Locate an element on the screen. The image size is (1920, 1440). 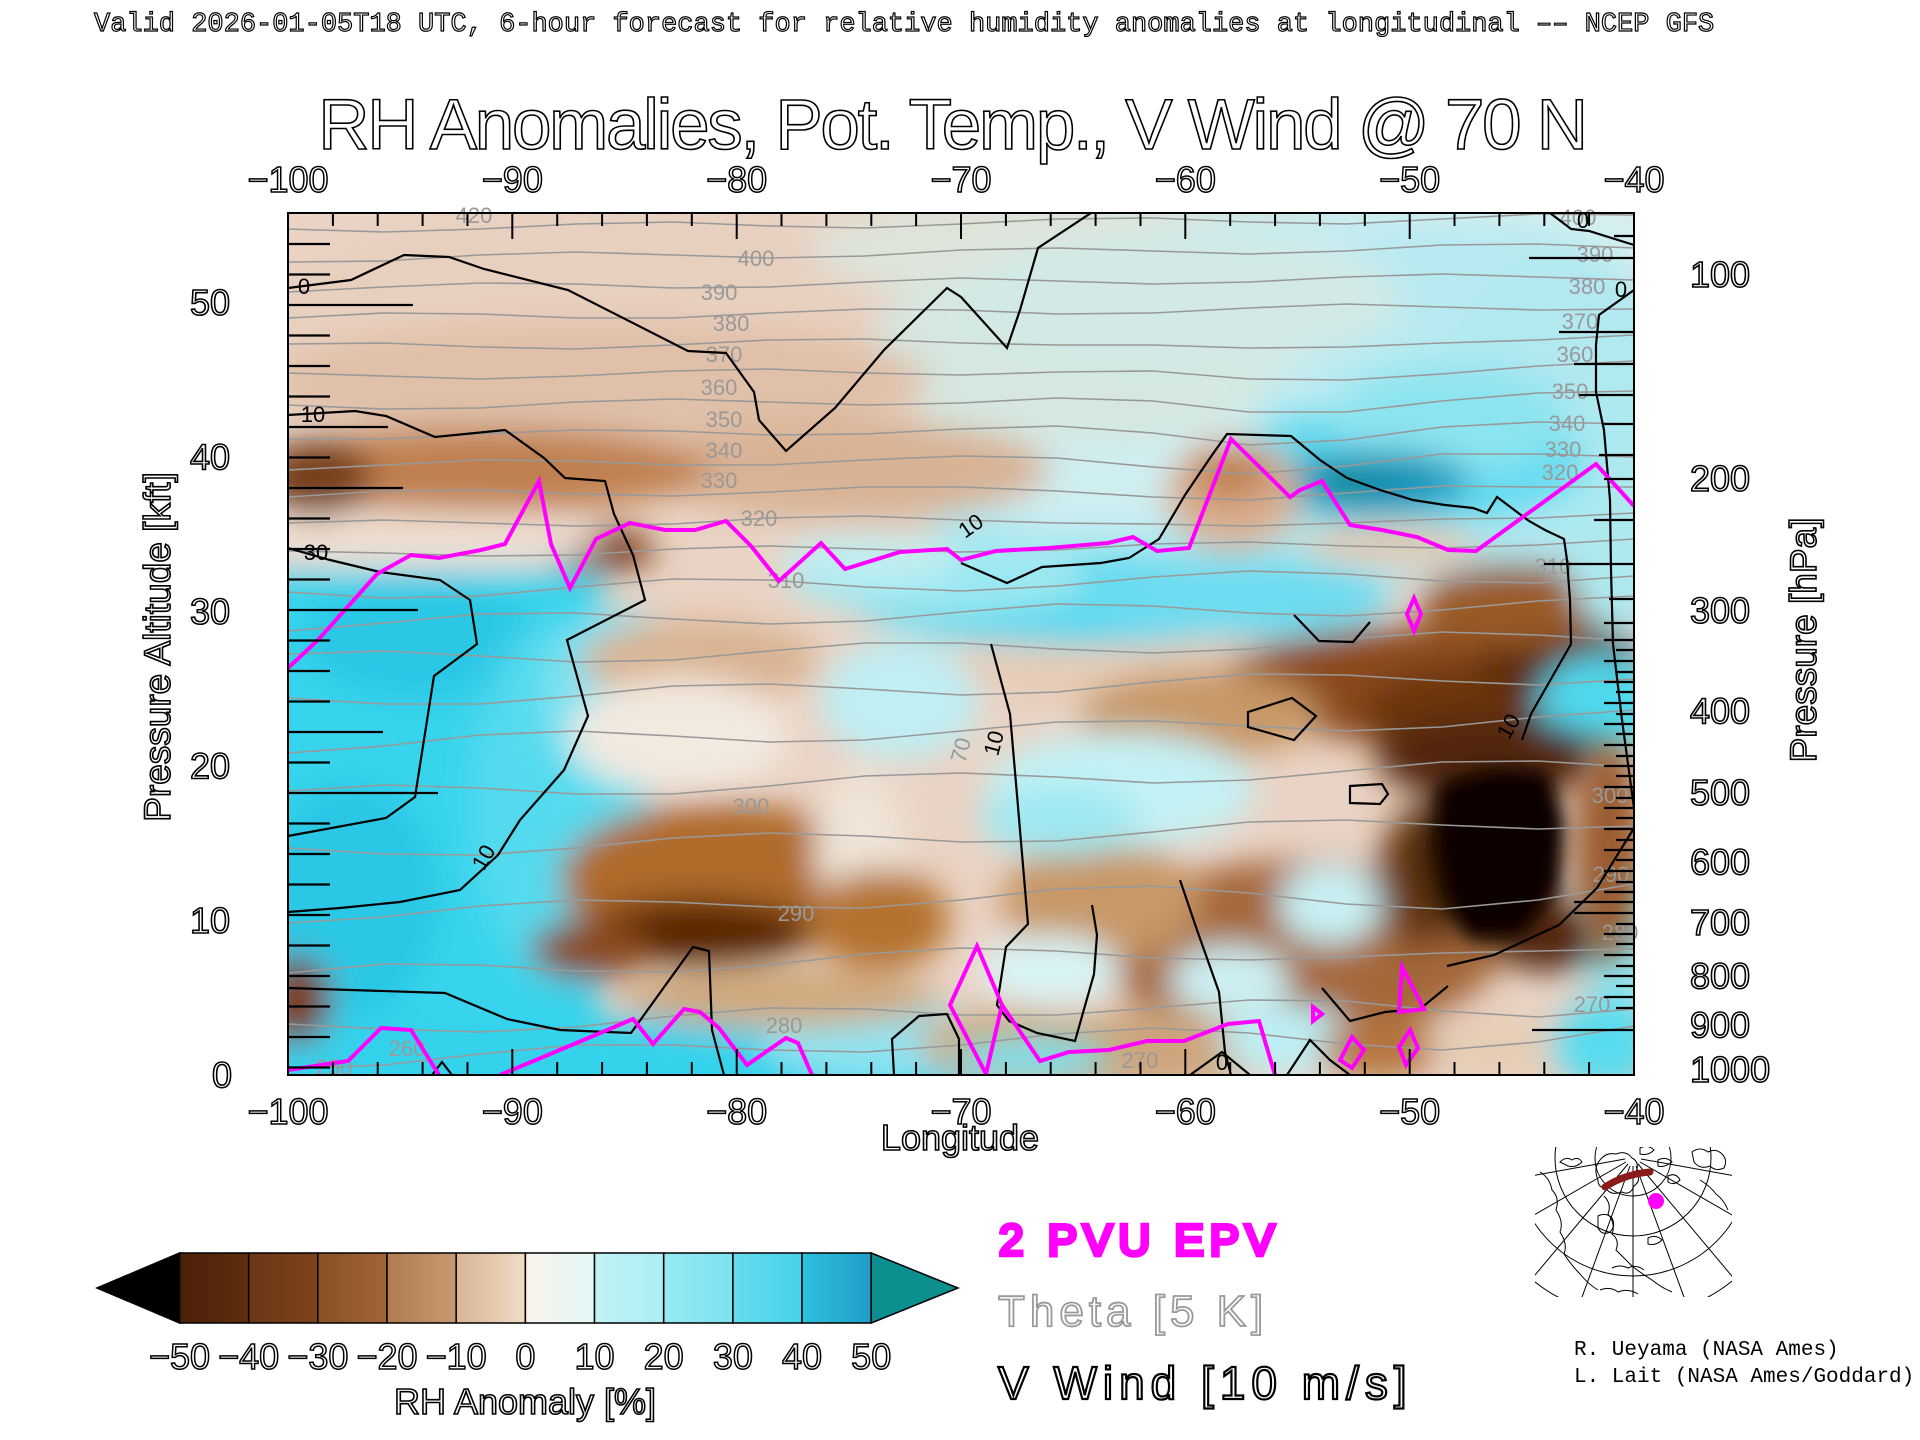
svg-text: 600 is located at coordinates (1720, 861).